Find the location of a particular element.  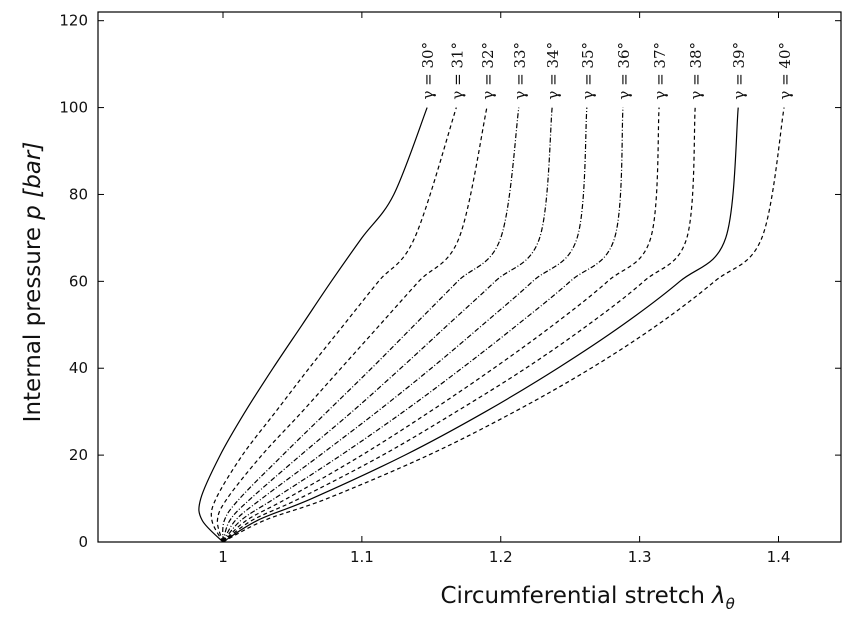

y-axis-title-group: Internal pressure p [bar] is located at coordinates (33, 282).